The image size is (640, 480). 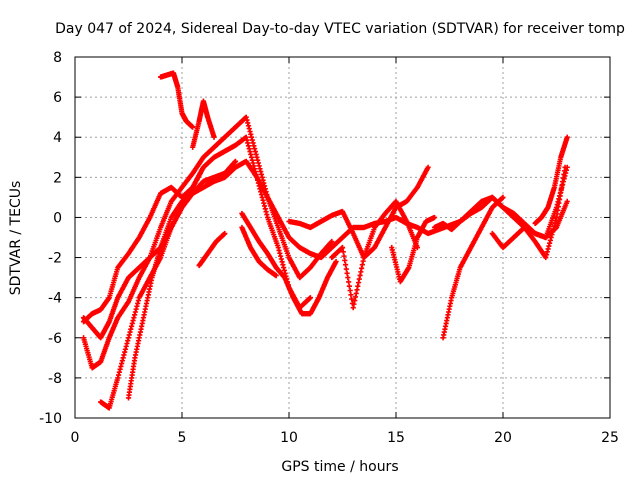 I want to click on y-tick-label: -2, so click(x=55, y=259).